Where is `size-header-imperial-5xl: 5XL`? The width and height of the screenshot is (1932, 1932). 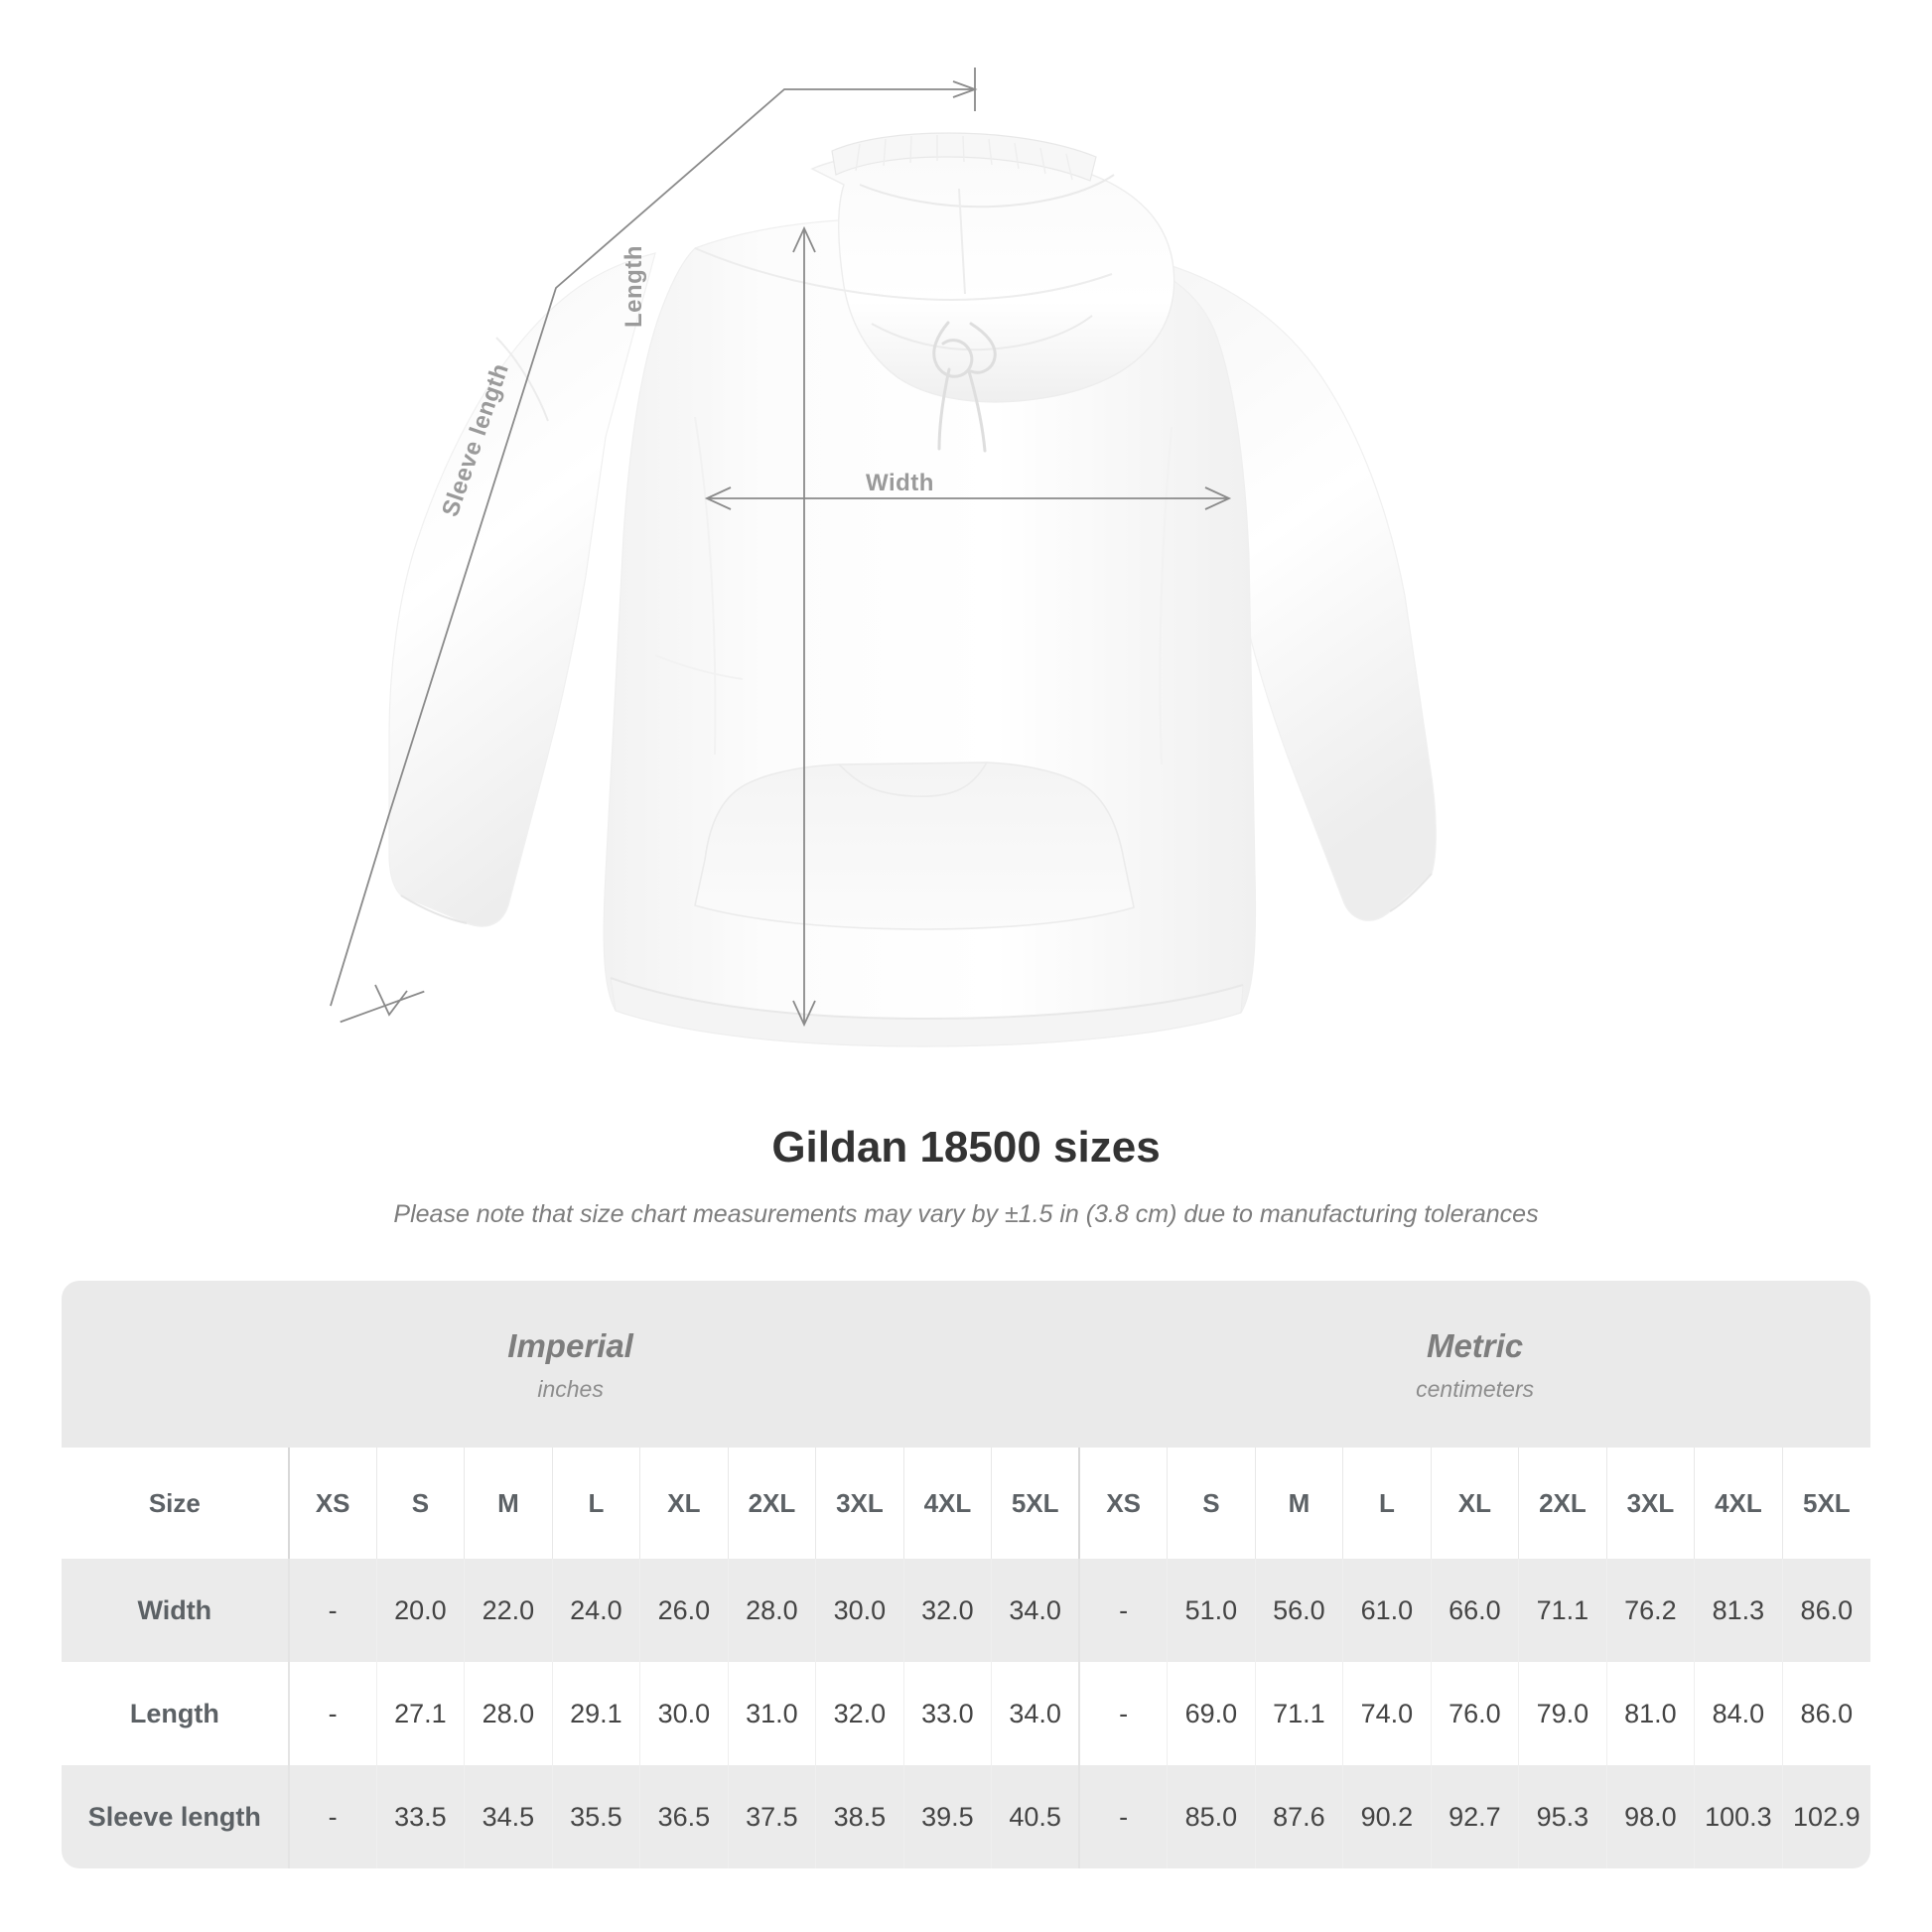 size-header-imperial-5xl: 5XL is located at coordinates (1035, 1504).